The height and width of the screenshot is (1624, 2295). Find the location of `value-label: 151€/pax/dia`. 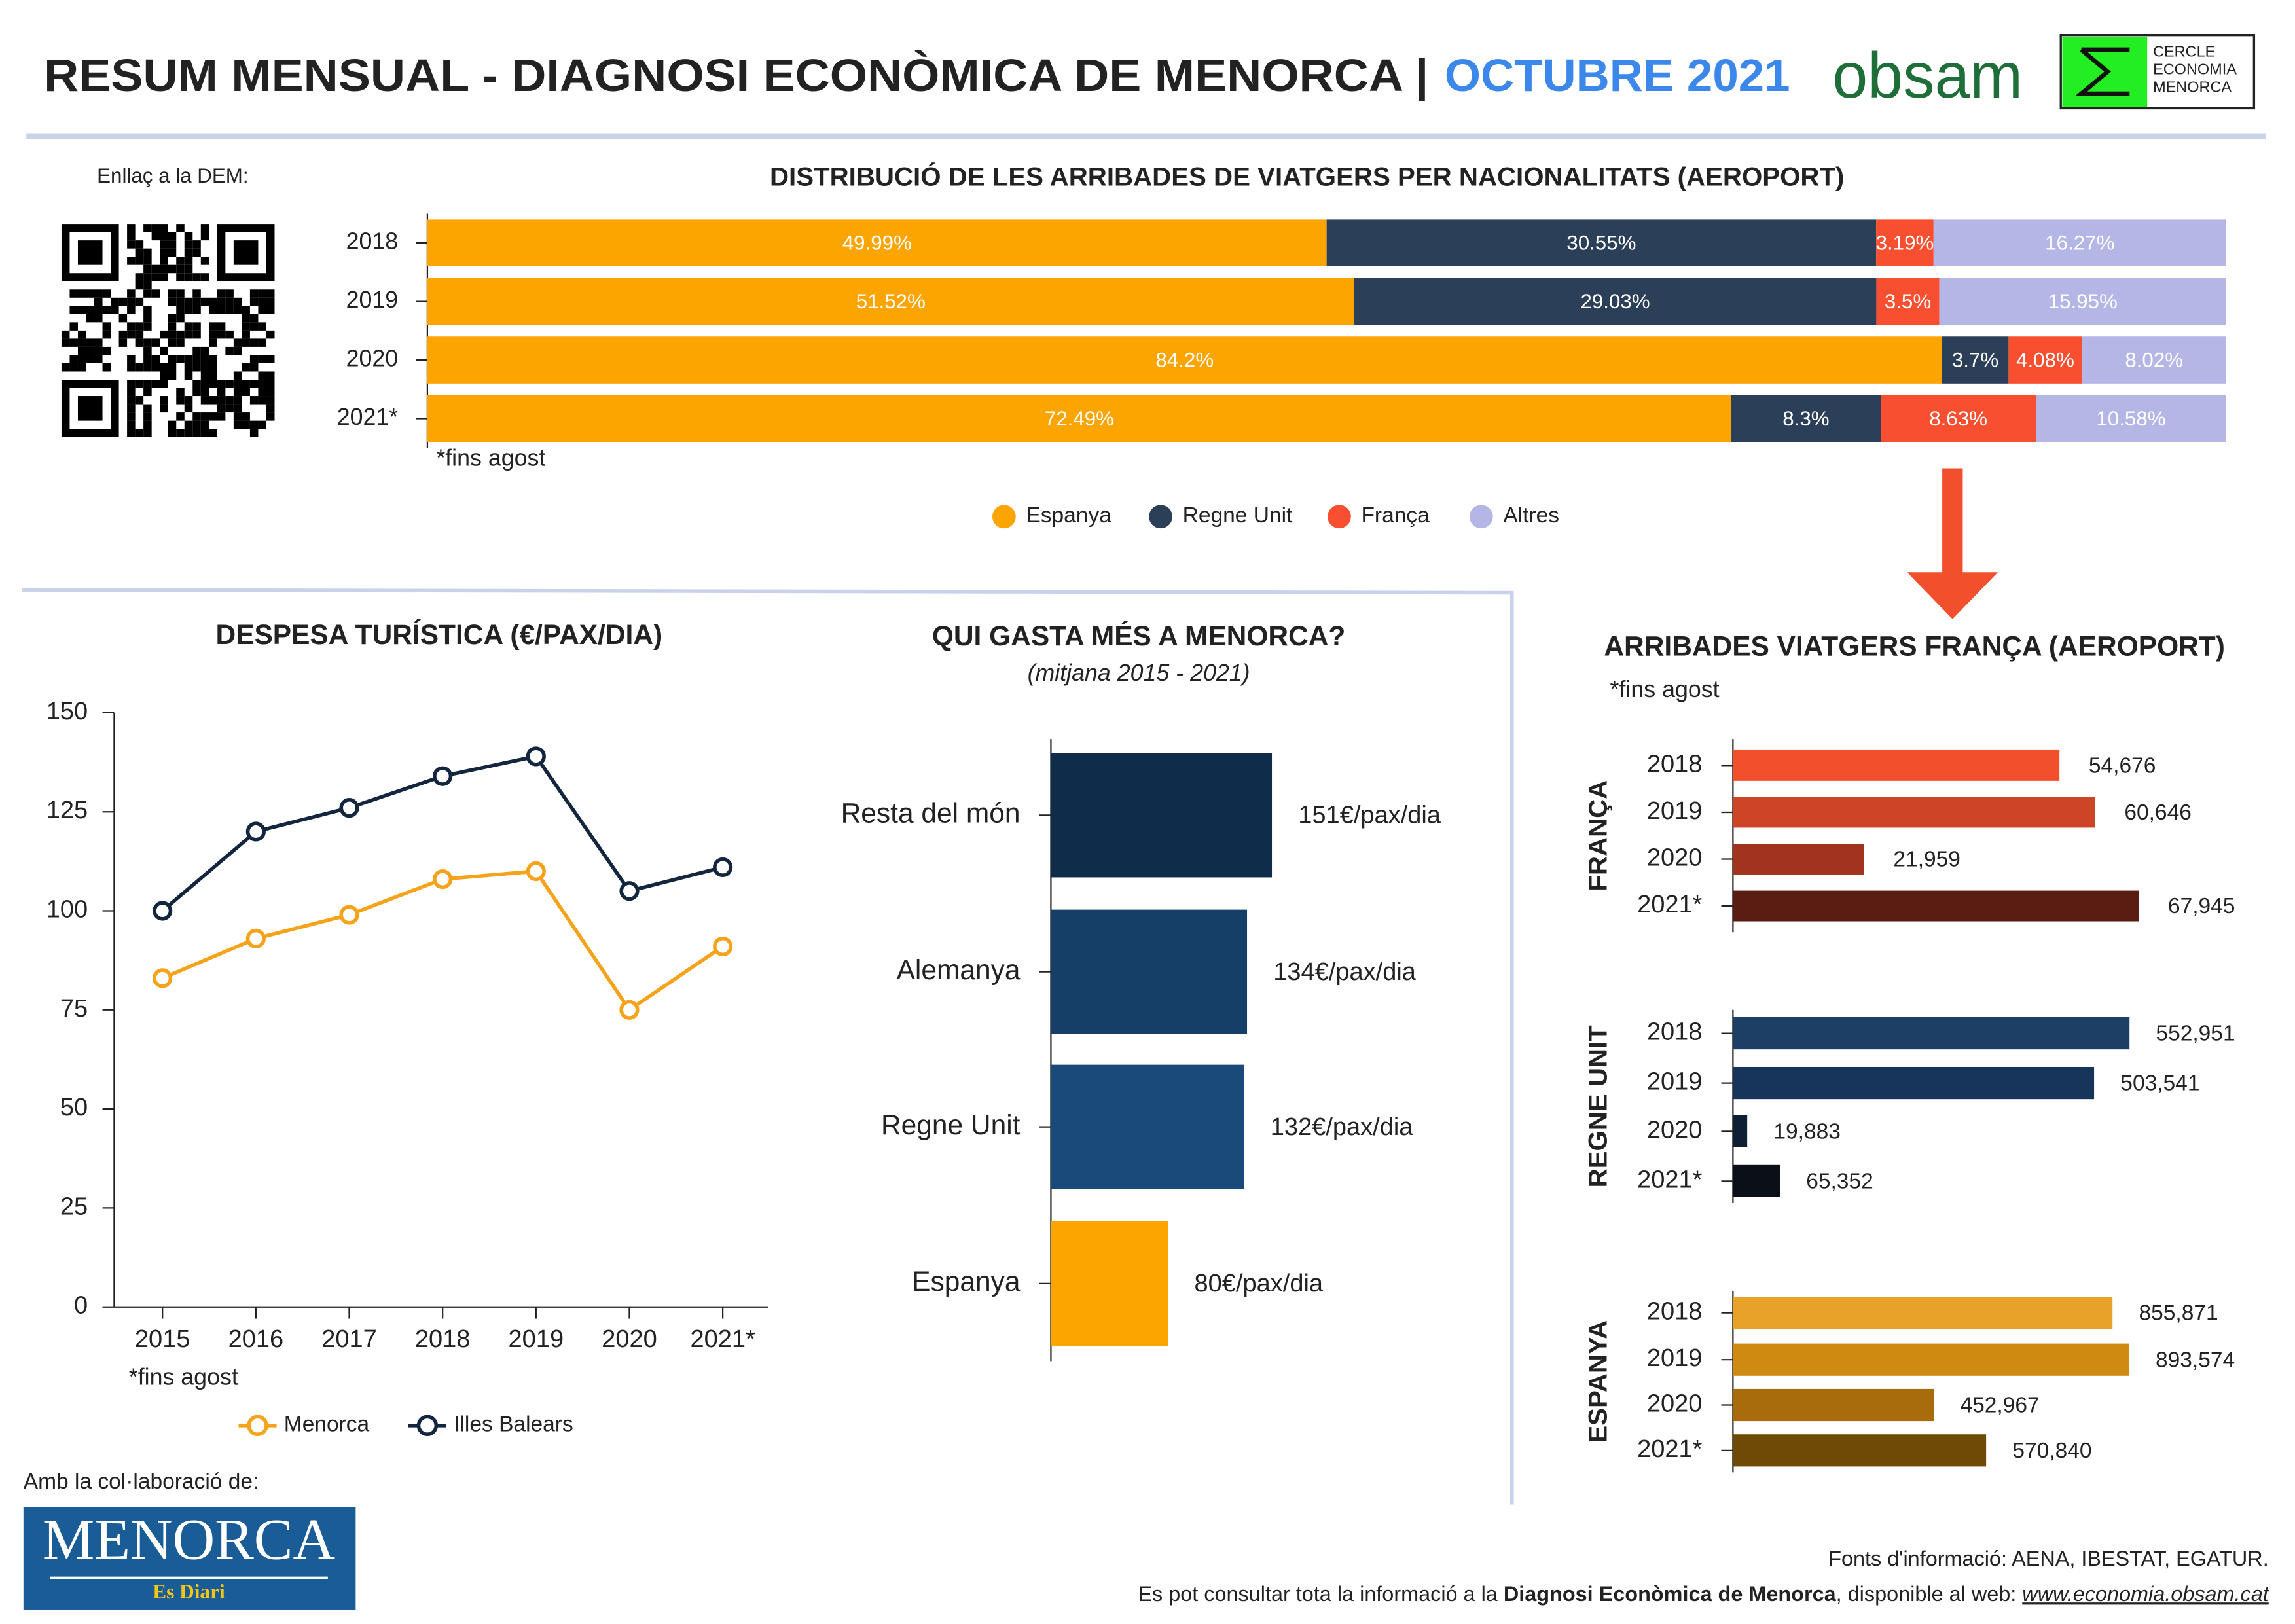

value-label: 151€/pax/dia is located at coordinates (1370, 815).